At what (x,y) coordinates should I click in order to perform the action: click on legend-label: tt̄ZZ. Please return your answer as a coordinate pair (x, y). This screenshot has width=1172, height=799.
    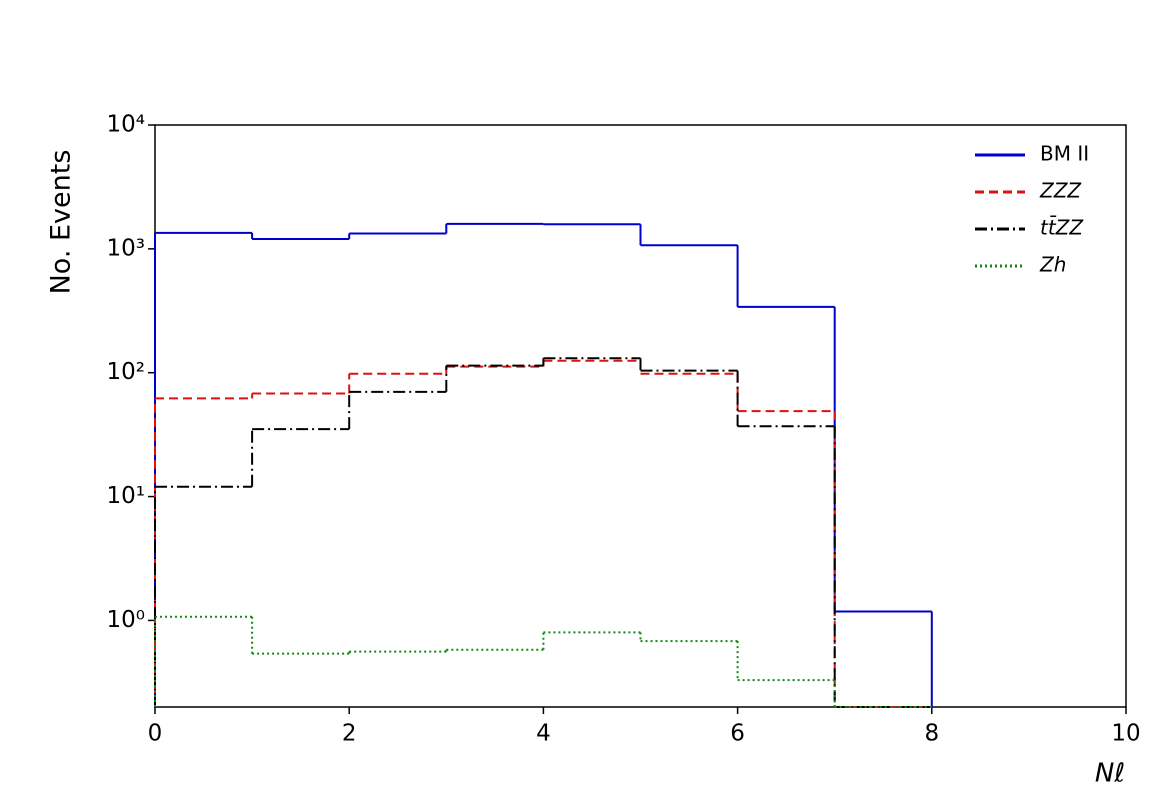
    Looking at the image, I should click on (1062, 227).